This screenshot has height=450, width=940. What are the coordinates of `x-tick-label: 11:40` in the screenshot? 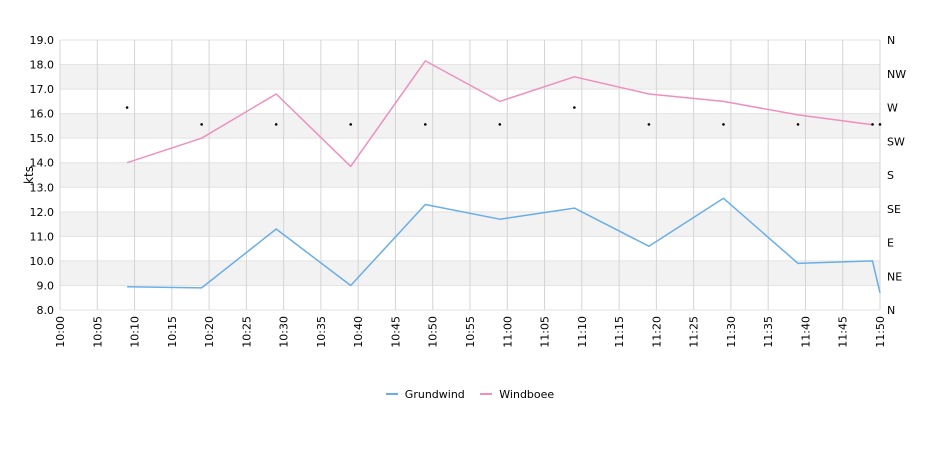 It's located at (805, 332).